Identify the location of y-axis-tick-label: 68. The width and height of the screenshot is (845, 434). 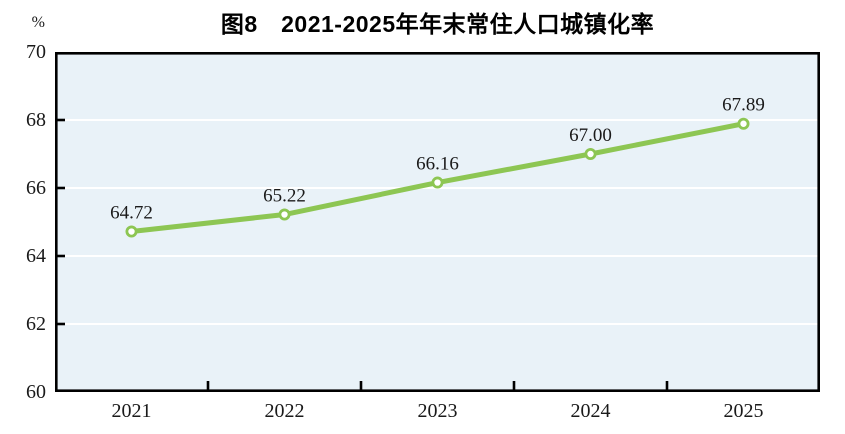
(36, 120).